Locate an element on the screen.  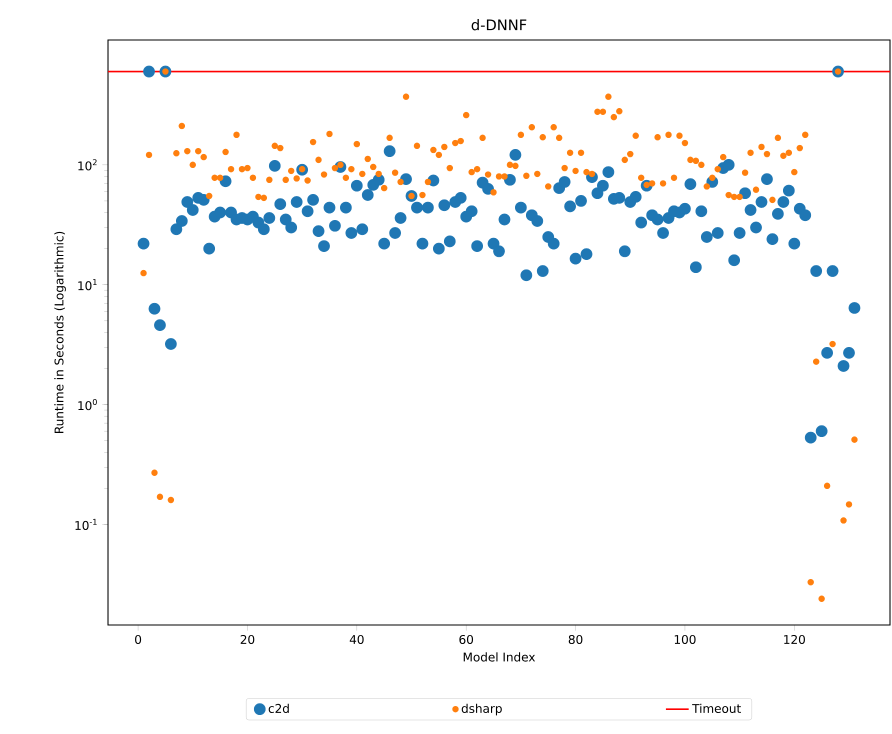
legend-label: dsharp is located at coordinates (482, 710).